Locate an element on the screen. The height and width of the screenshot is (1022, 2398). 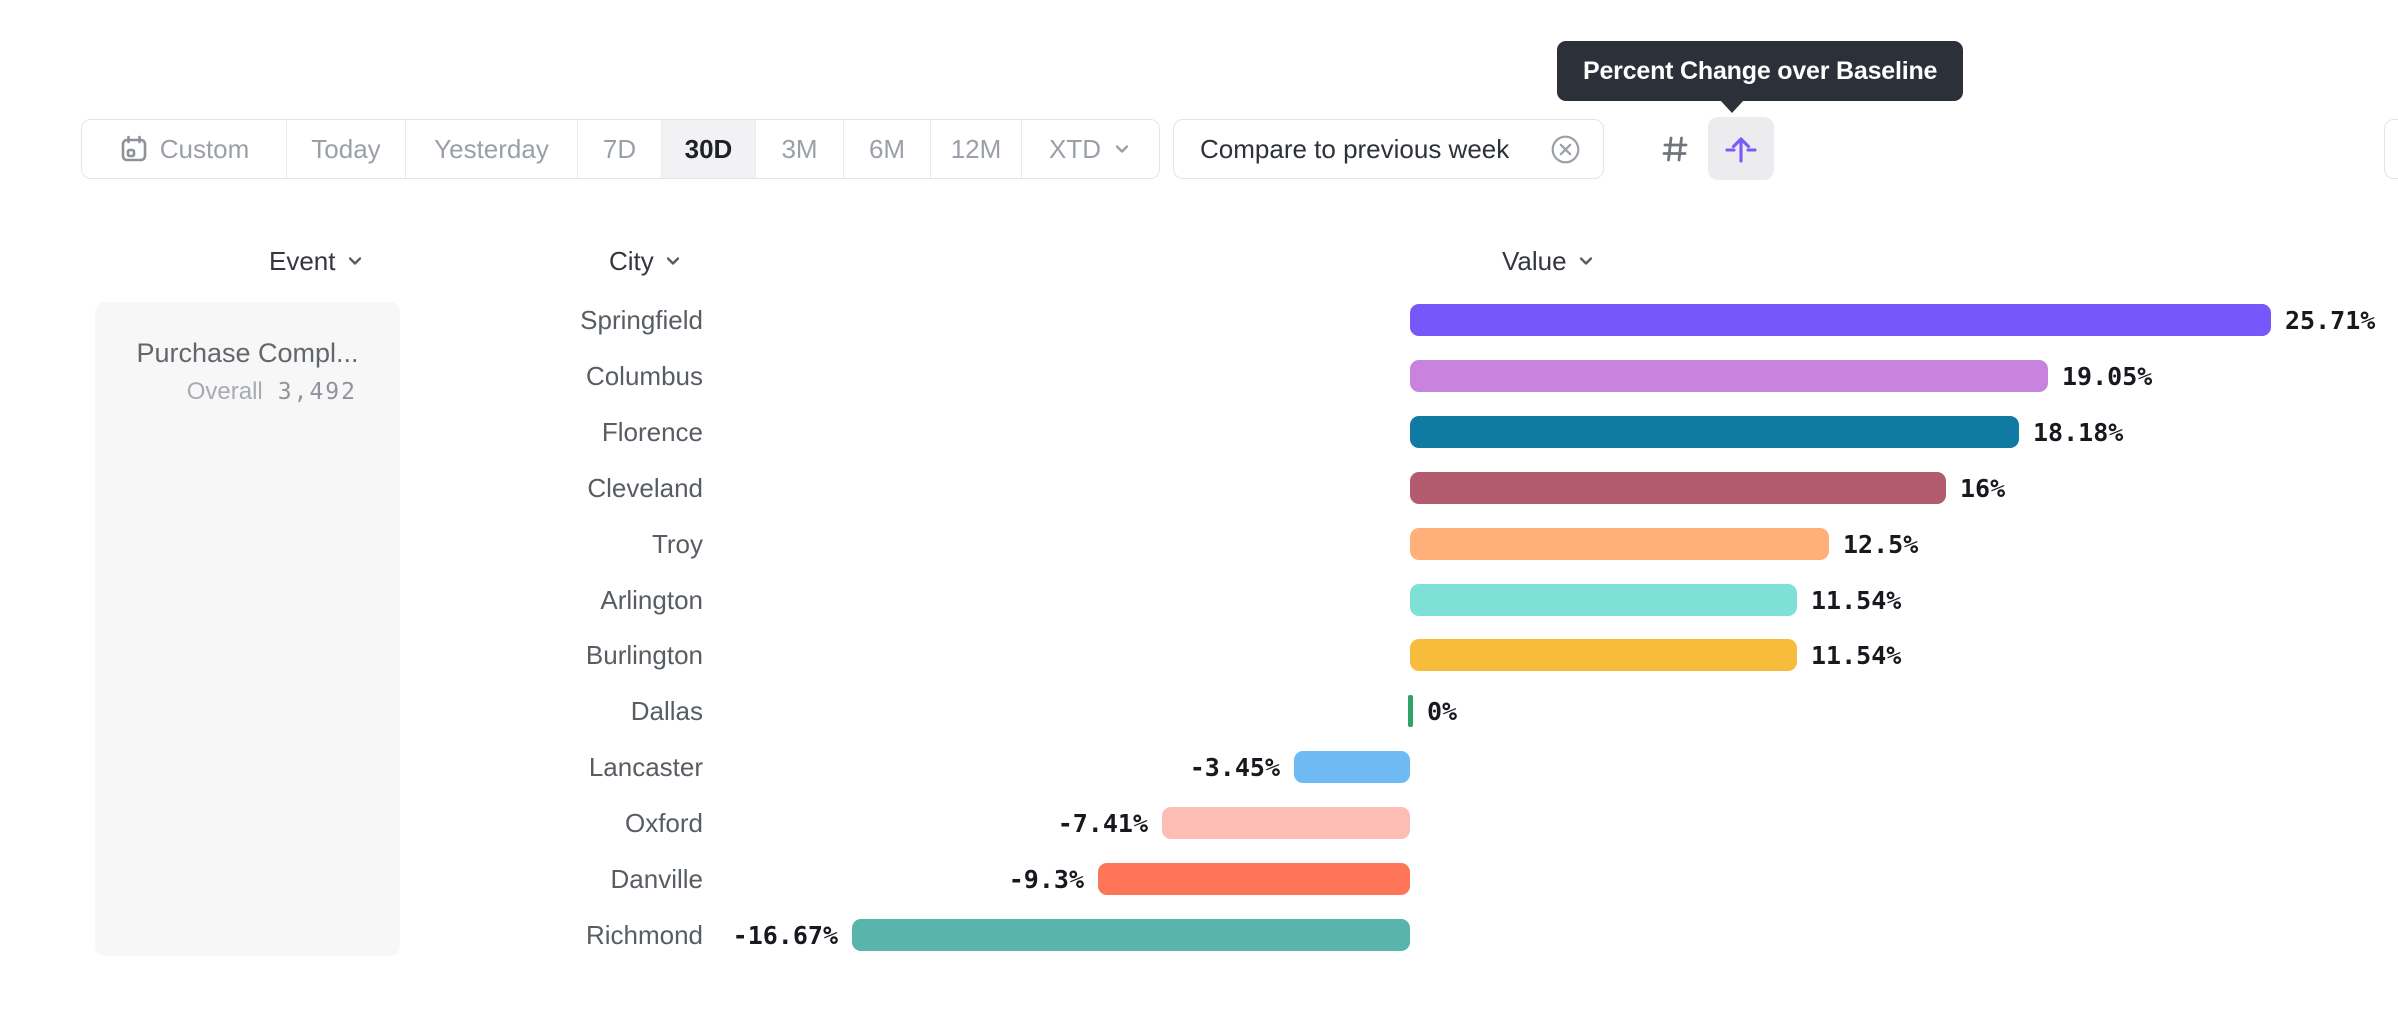
bar-columbus is located at coordinates (1729, 376).